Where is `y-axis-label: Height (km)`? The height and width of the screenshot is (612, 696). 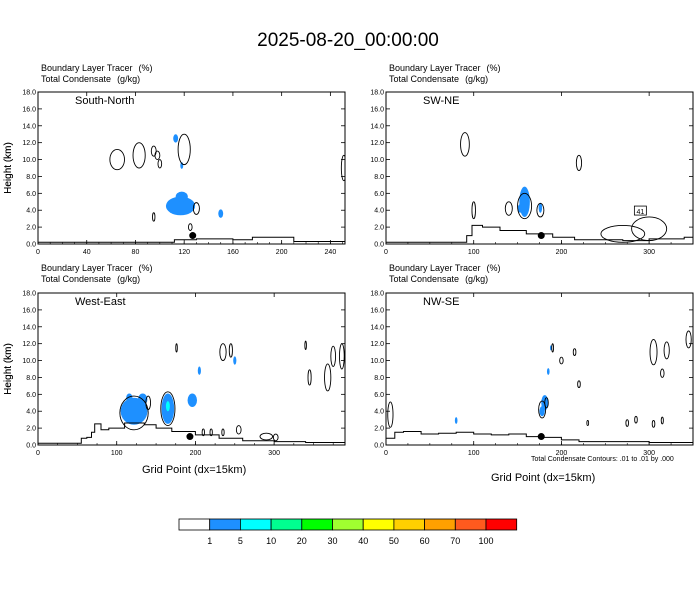
y-axis-label: Height (km) is located at coordinates (8, 369).